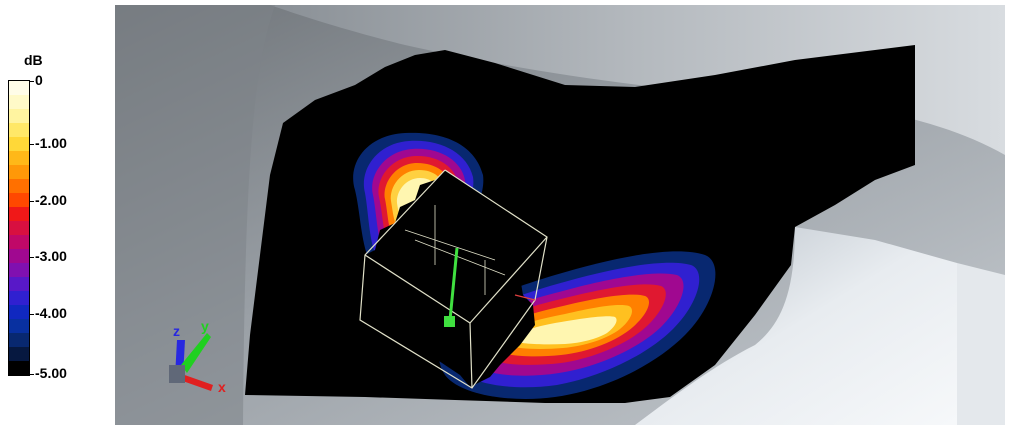  Describe the element at coordinates (48, 200) in the screenshot. I see `legend-tick-label: -2.00` at that location.